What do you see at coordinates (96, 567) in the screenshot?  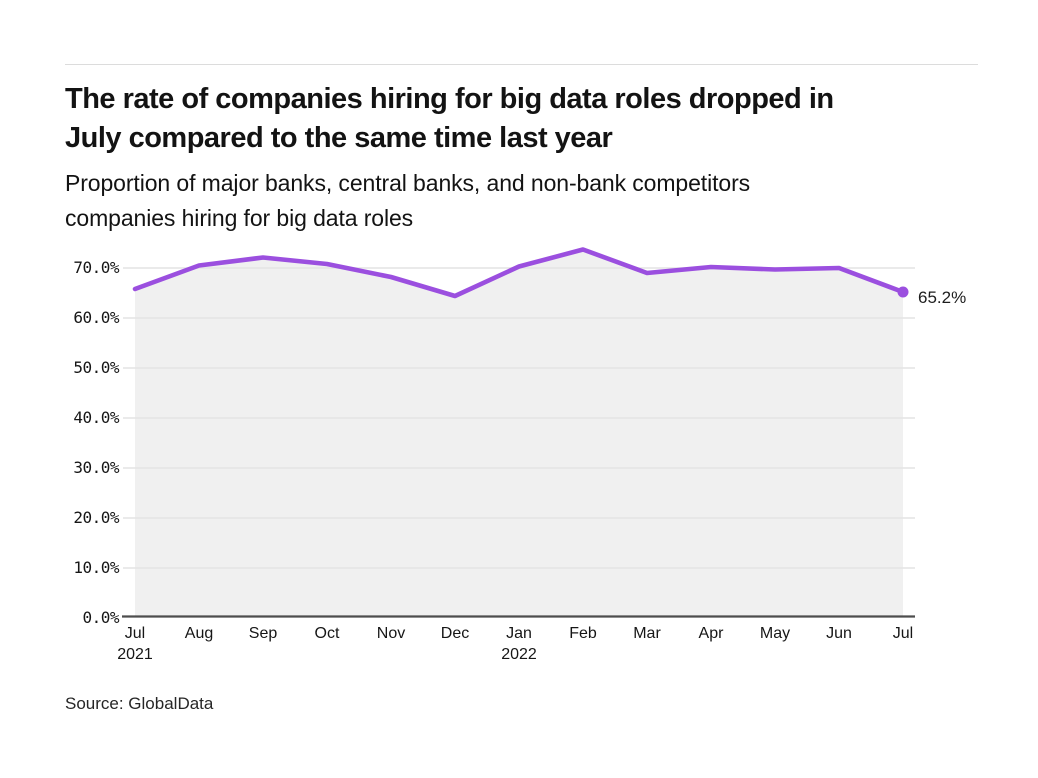 I see `y-axis-tick-label: 10.0%` at bounding box center [96, 567].